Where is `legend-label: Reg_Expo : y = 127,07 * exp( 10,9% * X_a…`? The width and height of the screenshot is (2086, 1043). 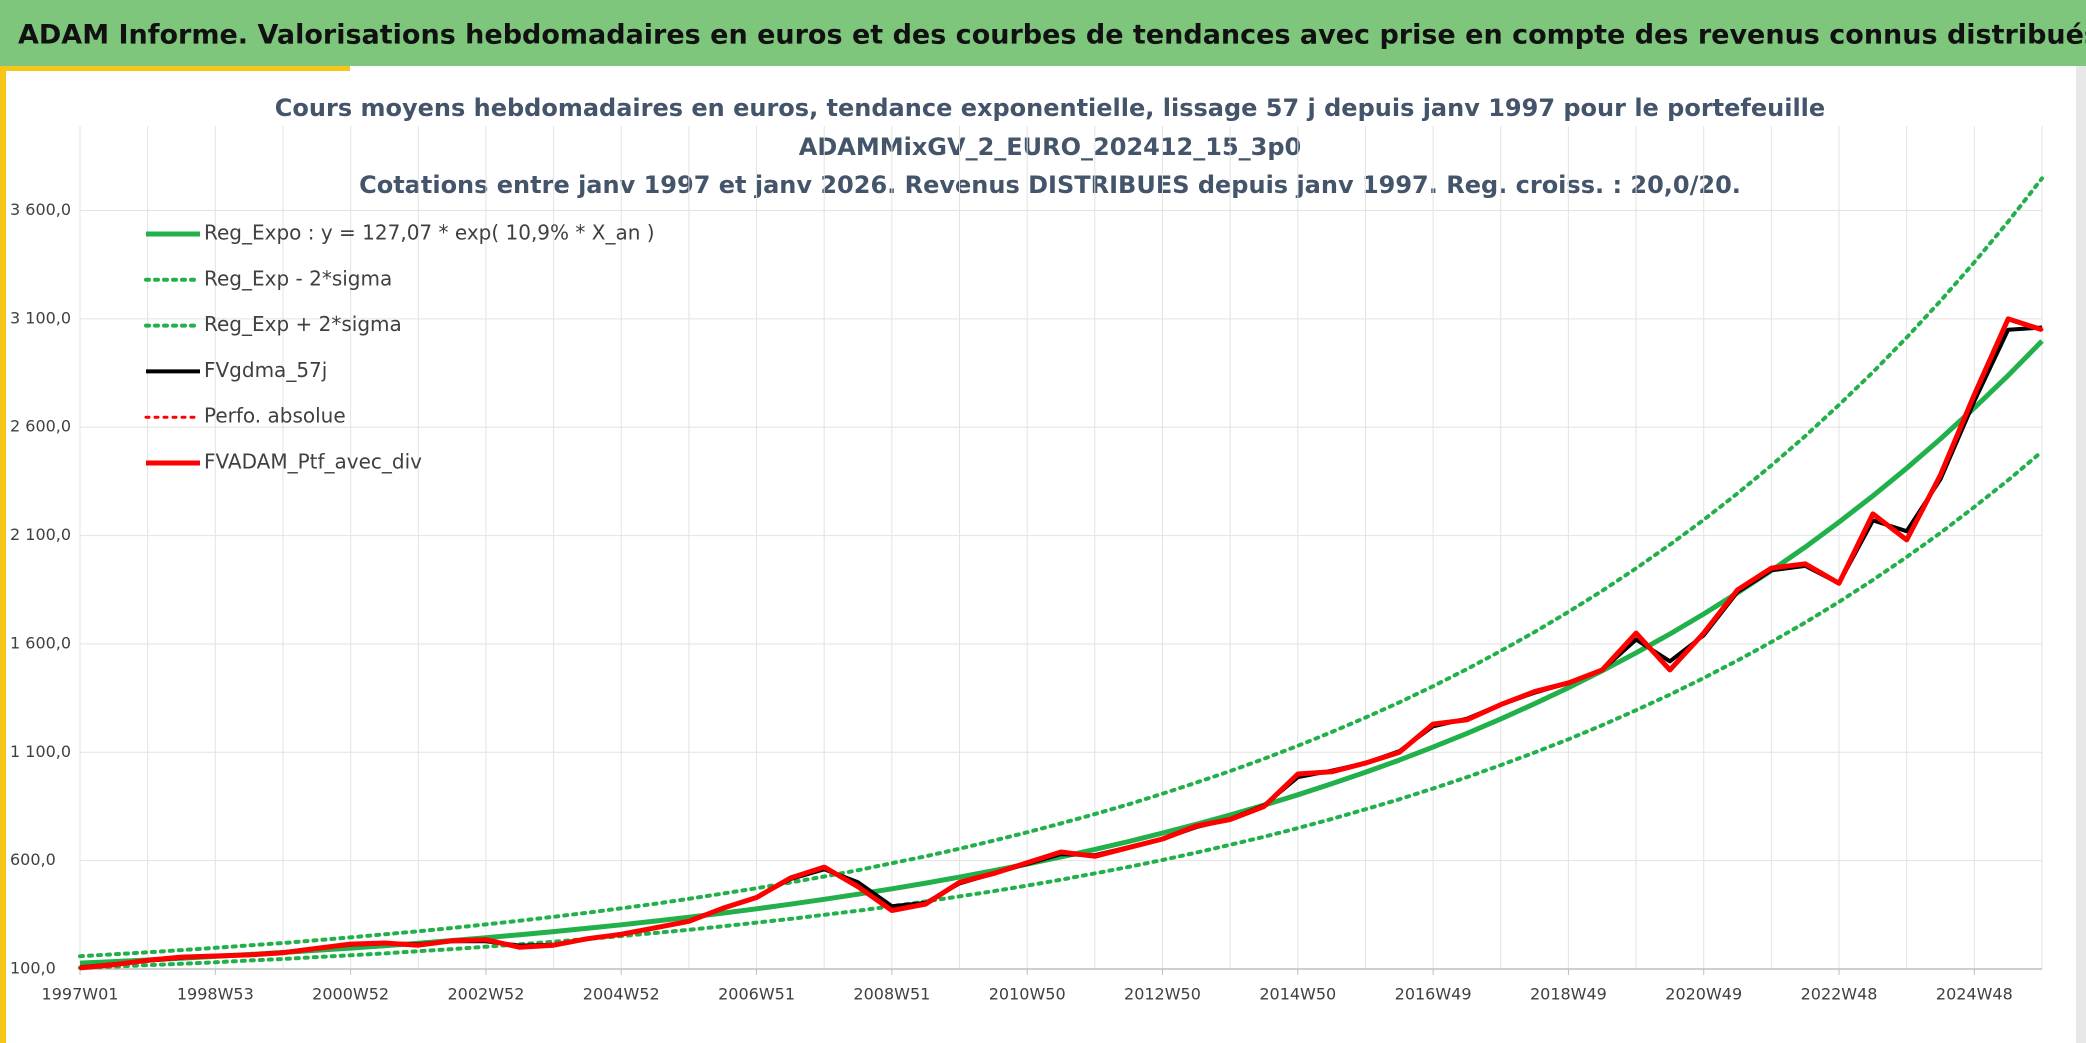
legend-label: Reg_Expo : y = 127,07 * exp( 10,9% * X_a… is located at coordinates (429, 233).